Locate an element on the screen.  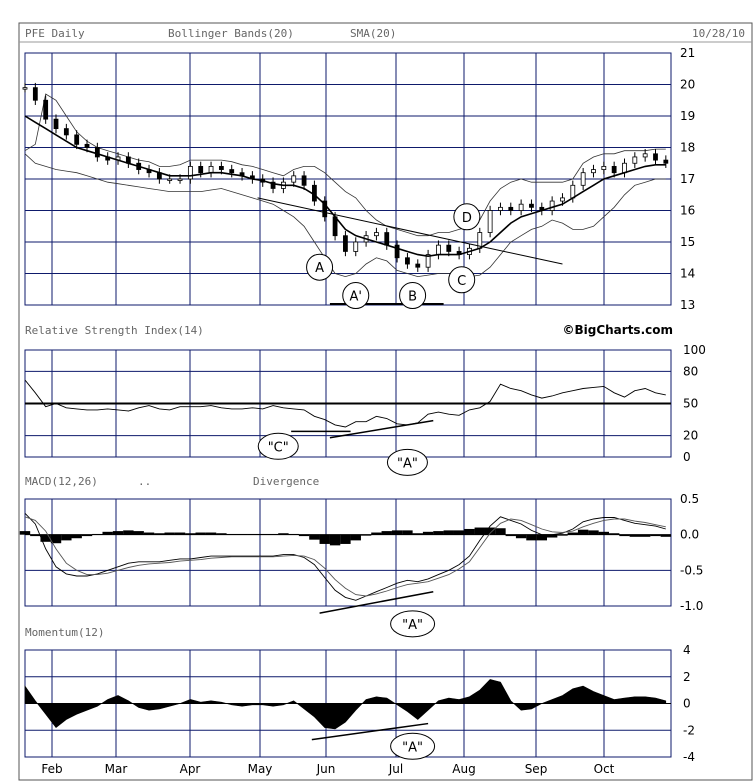
price-annotation-B-circle is located at coordinates (413, 296).